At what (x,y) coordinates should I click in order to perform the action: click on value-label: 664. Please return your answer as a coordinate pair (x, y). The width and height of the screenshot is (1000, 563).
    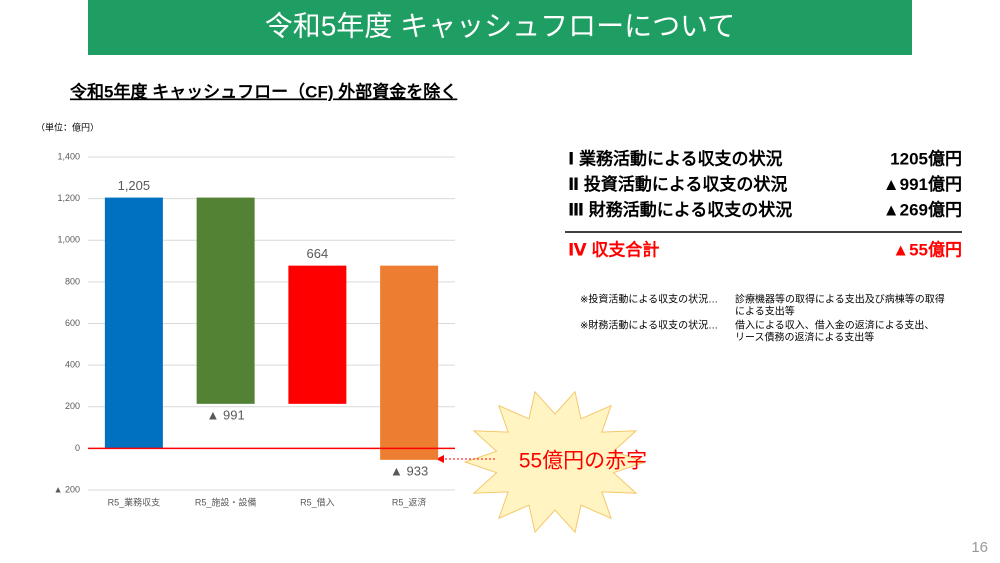
    Looking at the image, I should click on (318, 253).